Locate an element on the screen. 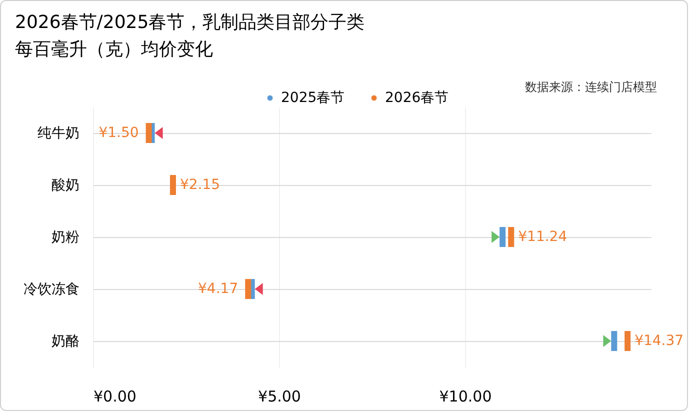 This screenshot has height=413, width=690. y-tick-label: 酸奶 is located at coordinates (66, 186).